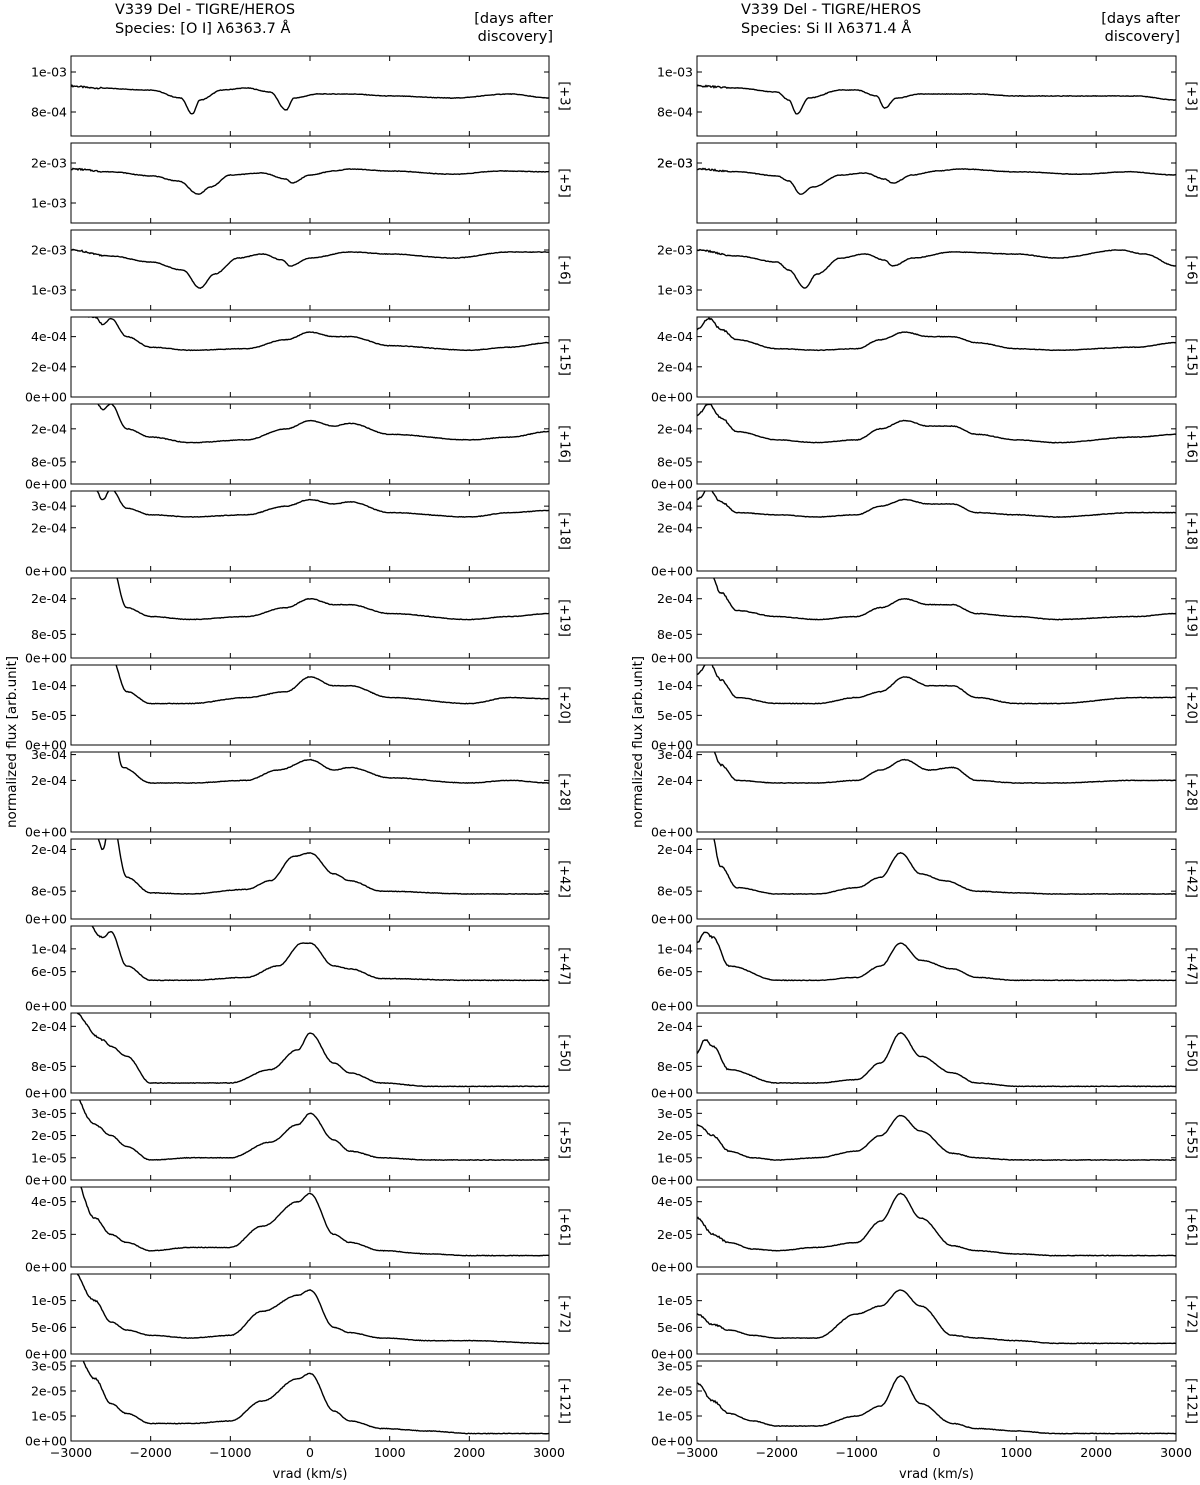 The image size is (1200, 1485). I want to click on y-tick-label: 1e-04, so click(675, 685).